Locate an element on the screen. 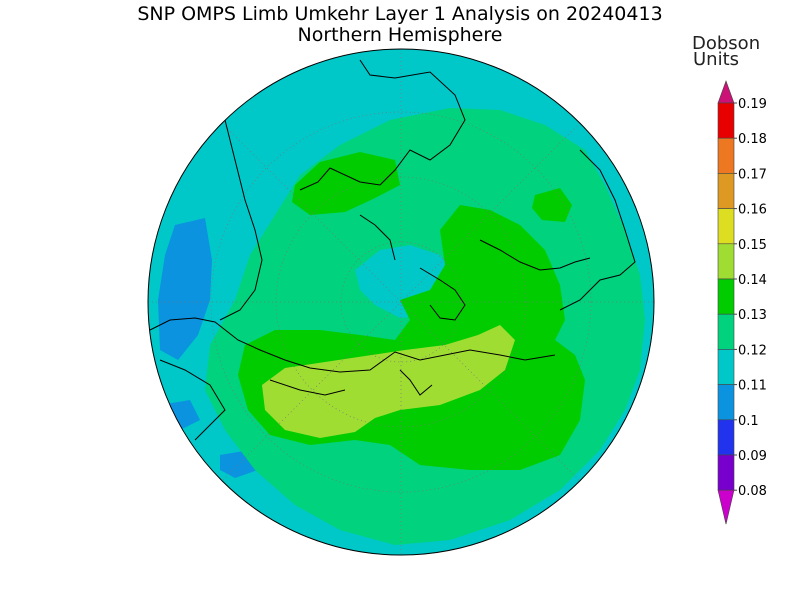  legend-tick-label: 0.18 is located at coordinates (752, 139).